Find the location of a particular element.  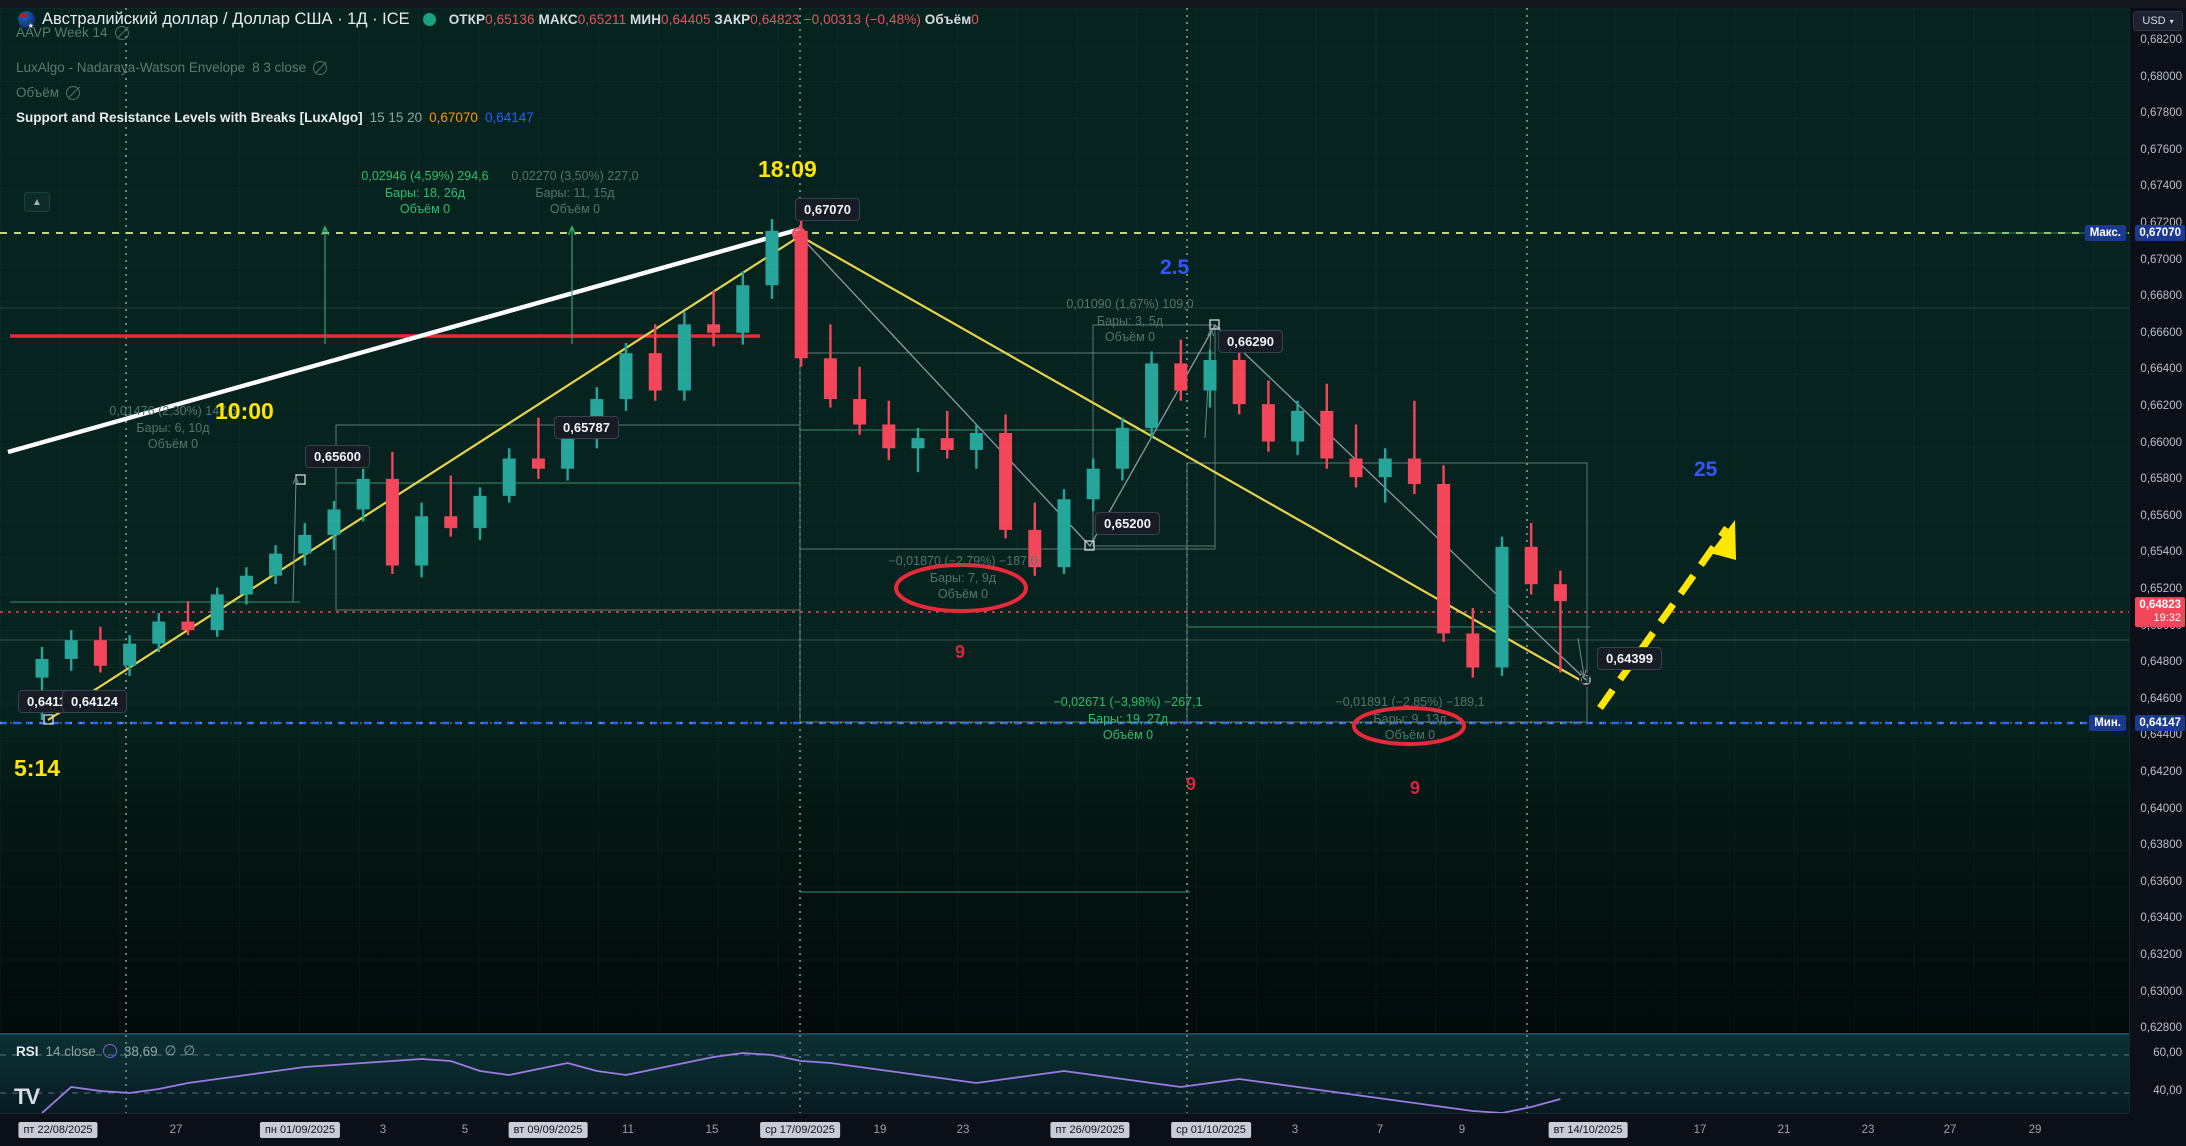

time-label: 9 is located at coordinates (1462, 1130).